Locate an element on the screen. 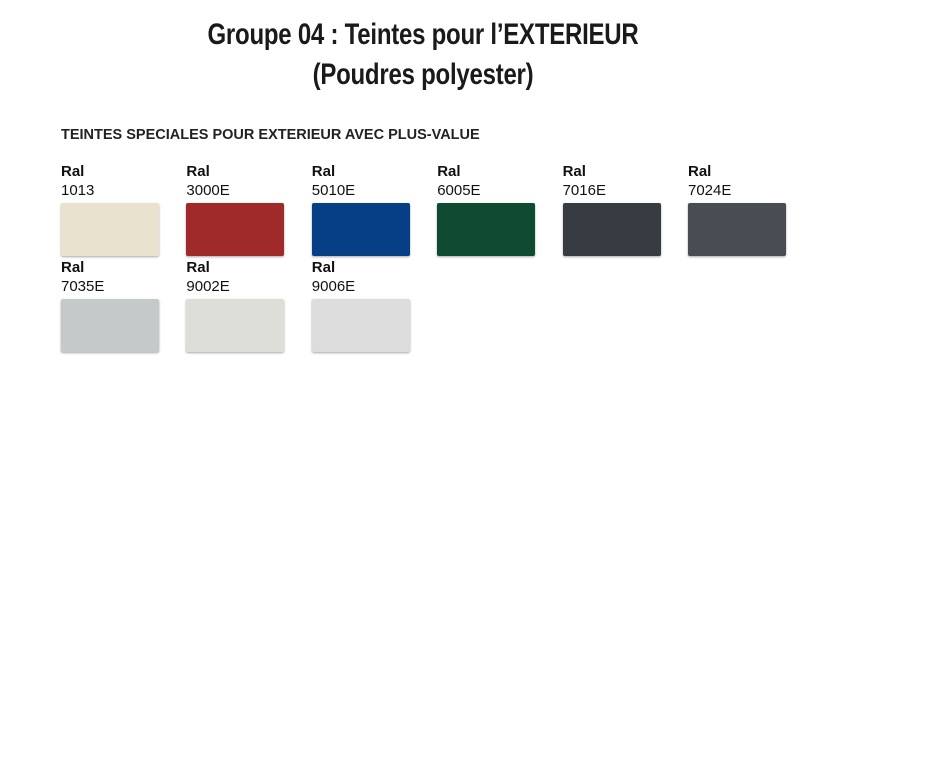 This screenshot has width=944, height=773. swatch: Ral 5010E is located at coordinates (361, 209).